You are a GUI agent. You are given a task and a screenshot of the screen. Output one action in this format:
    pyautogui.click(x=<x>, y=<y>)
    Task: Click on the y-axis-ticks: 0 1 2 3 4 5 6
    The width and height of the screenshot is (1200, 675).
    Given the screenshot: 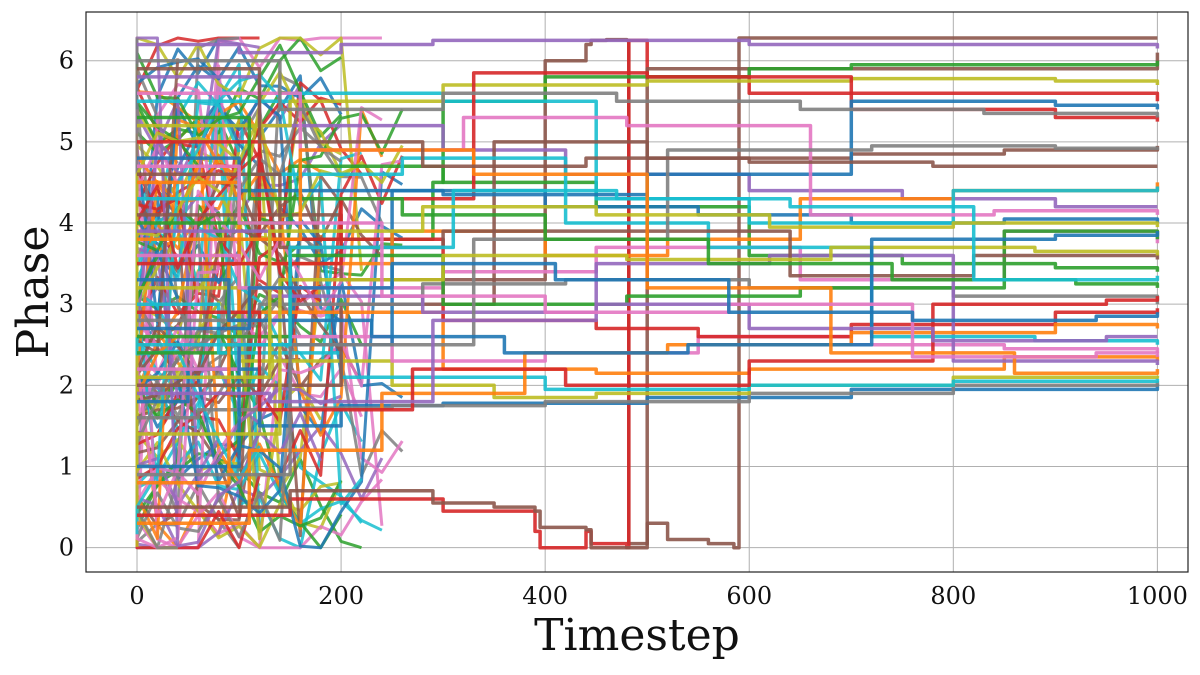 What is the action you would take?
    pyautogui.click(x=66, y=304)
    